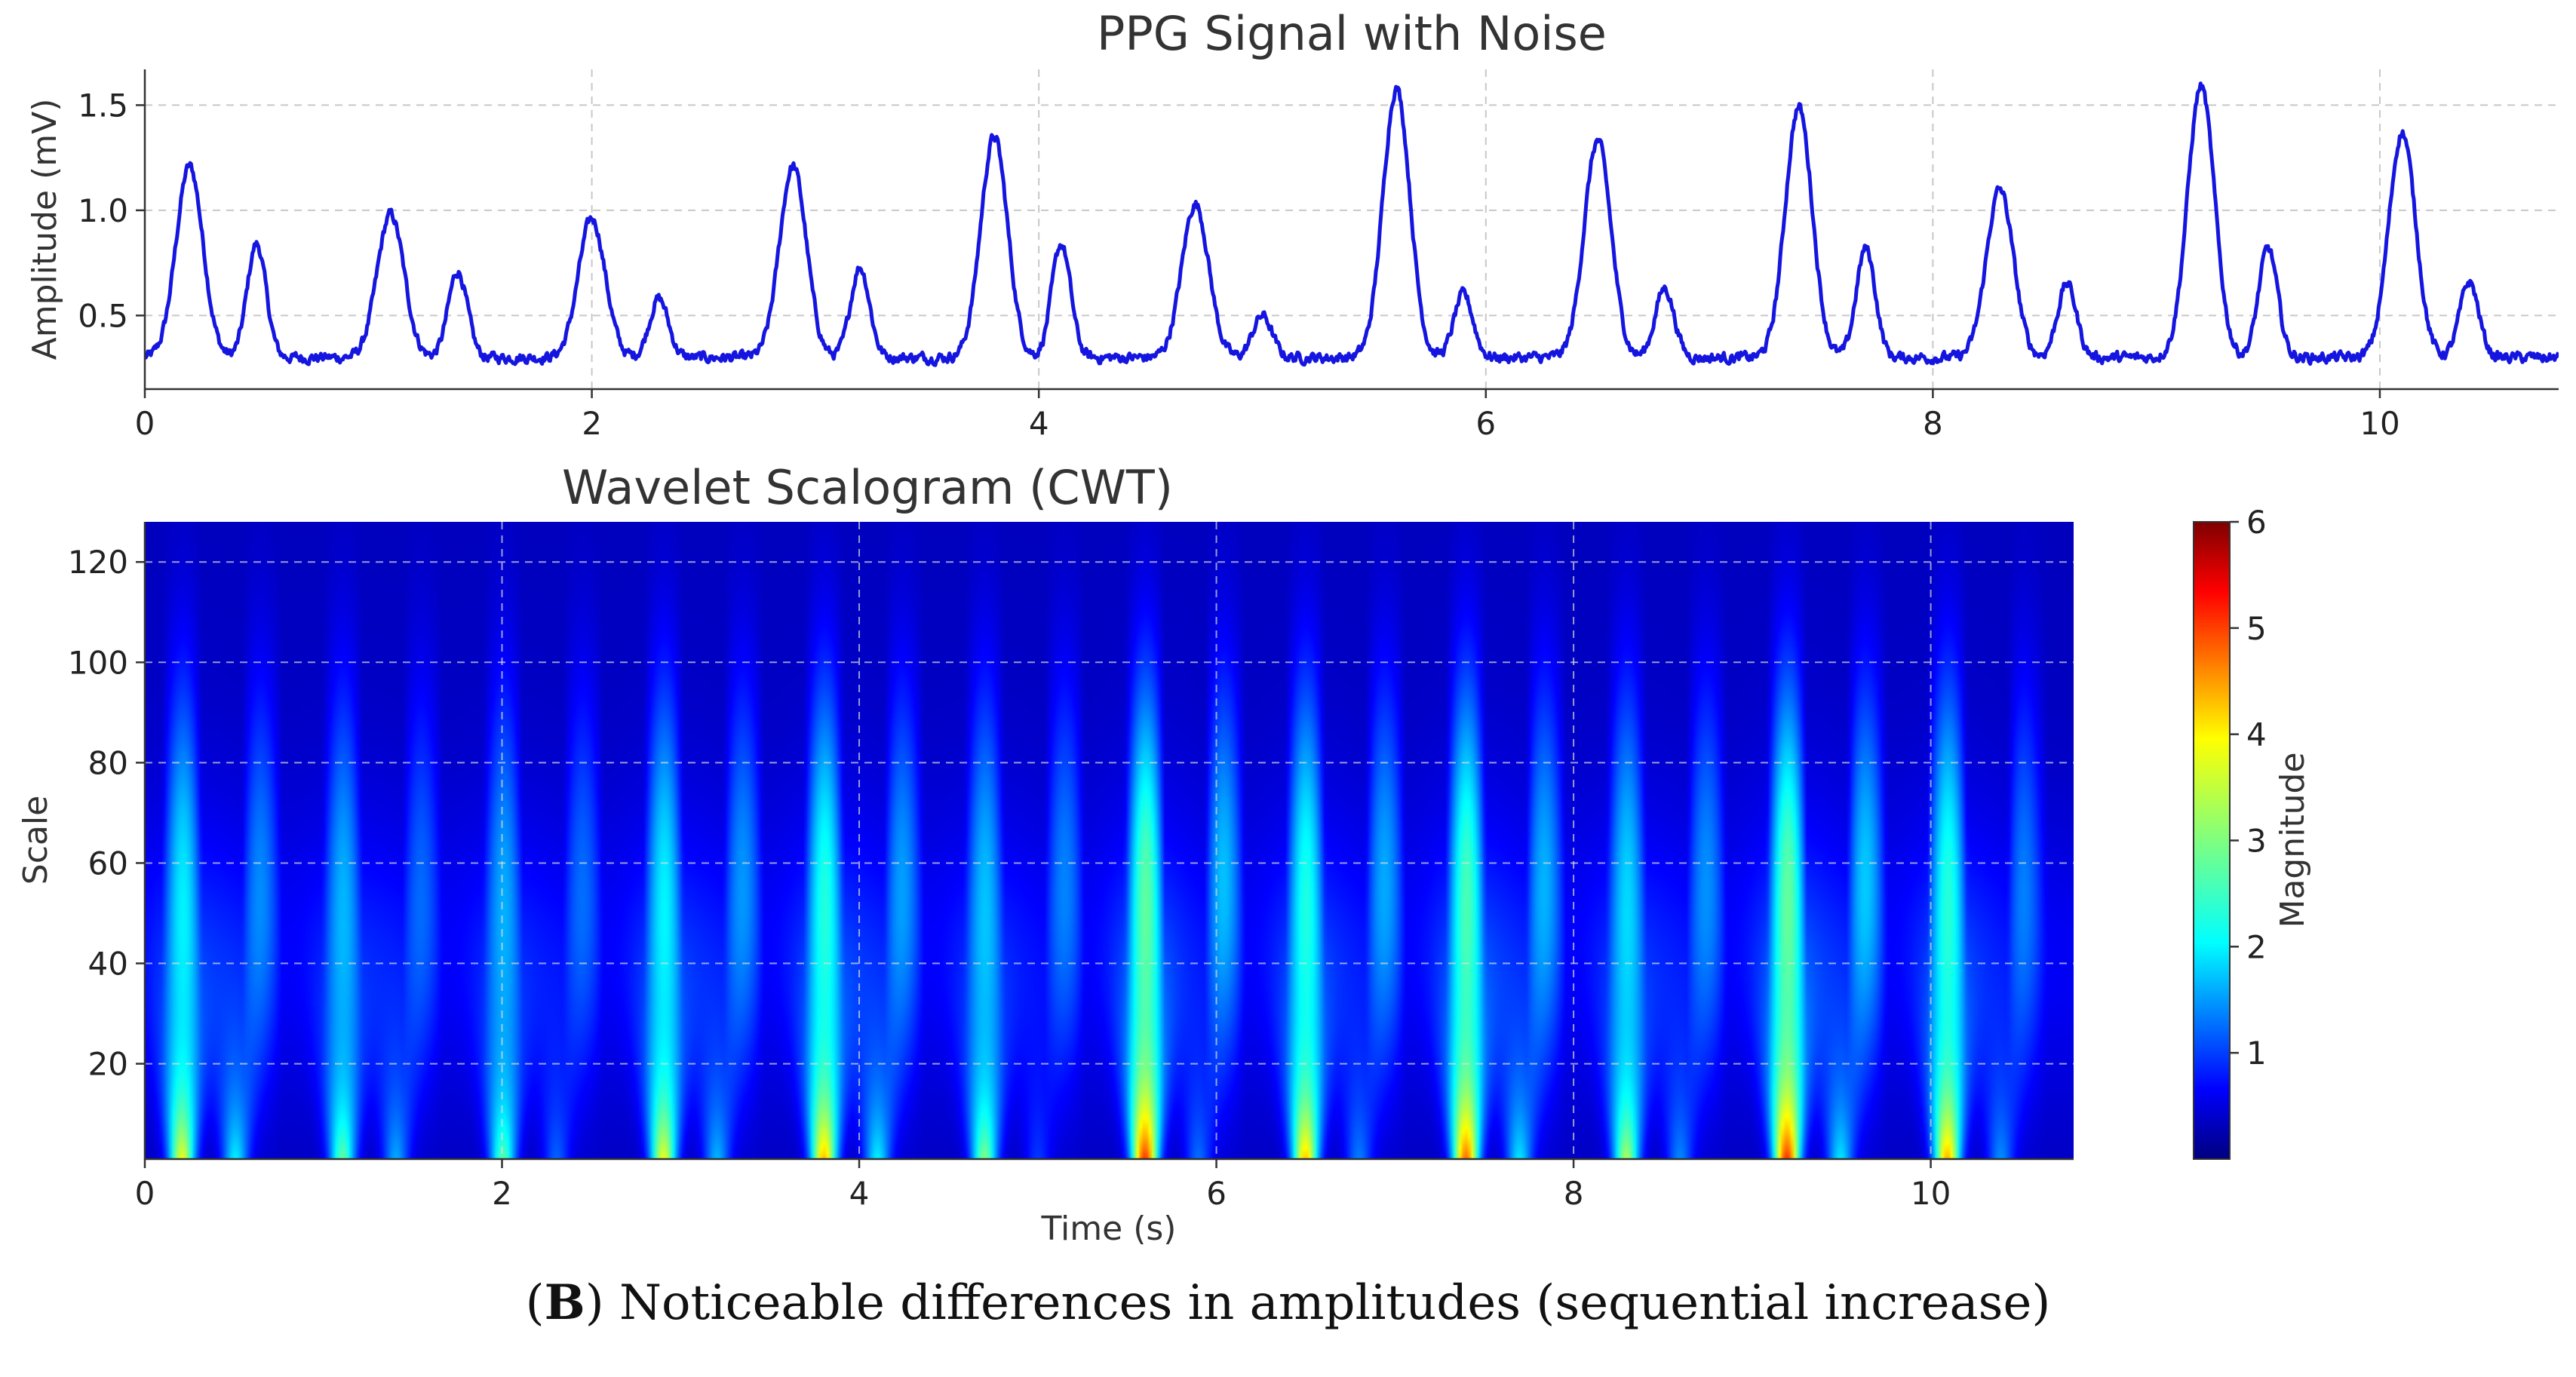 The height and width of the screenshot is (1377, 2576). What do you see at coordinates (45, 230) in the screenshot?
I see `ppg-y-axis-label: Amplitude (mV)` at bounding box center [45, 230].